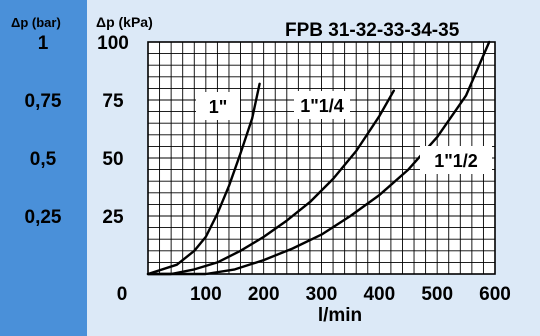 Image resolution: width=540 pixels, height=336 pixels. I want to click on series-label-1-1-2-inch: 1"1/2, so click(456, 161).